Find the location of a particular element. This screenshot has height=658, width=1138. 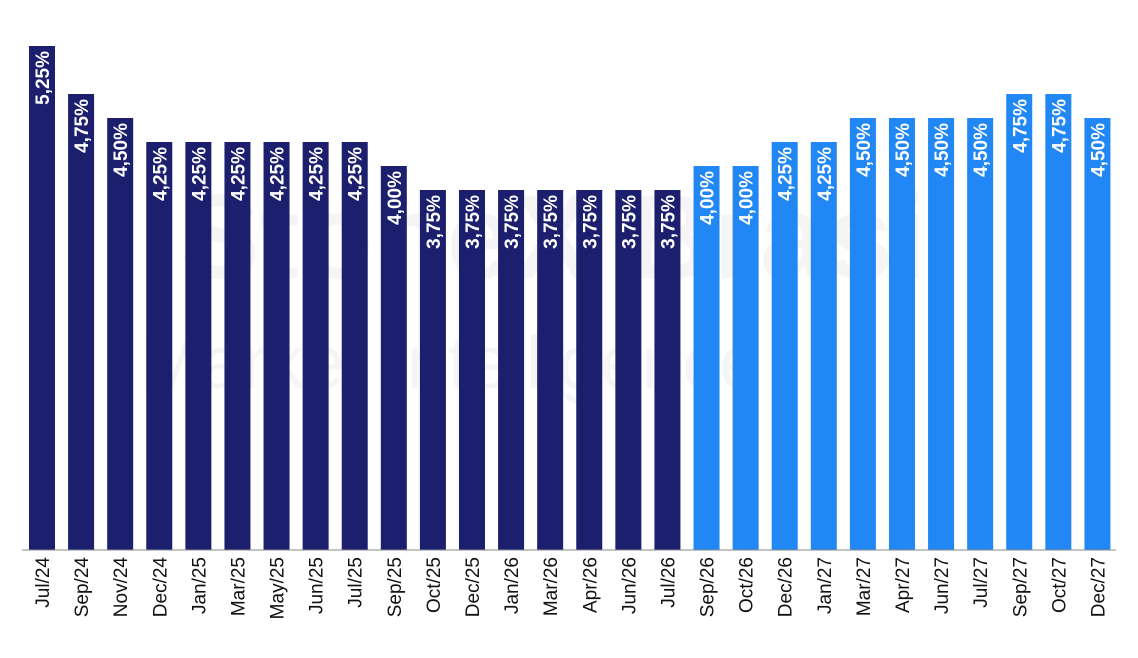

value-label-5: 4,25% is located at coordinates (238, 174).